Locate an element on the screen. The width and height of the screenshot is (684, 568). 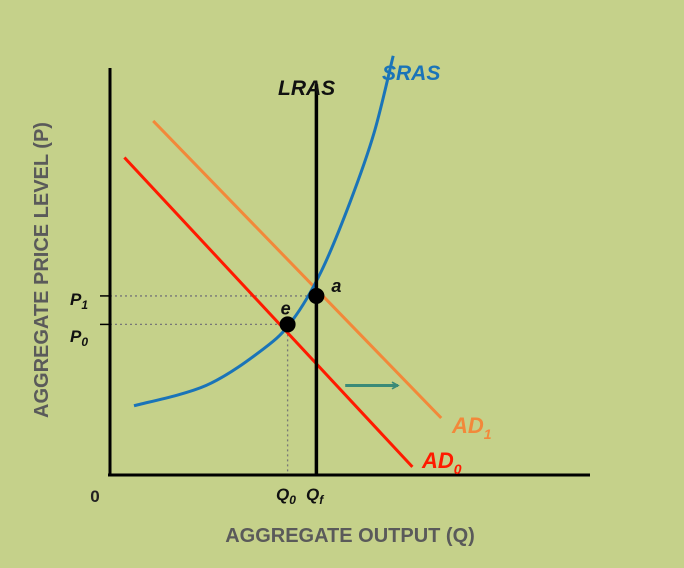
qf-tick-label: Qf is located at coordinates (315, 496).